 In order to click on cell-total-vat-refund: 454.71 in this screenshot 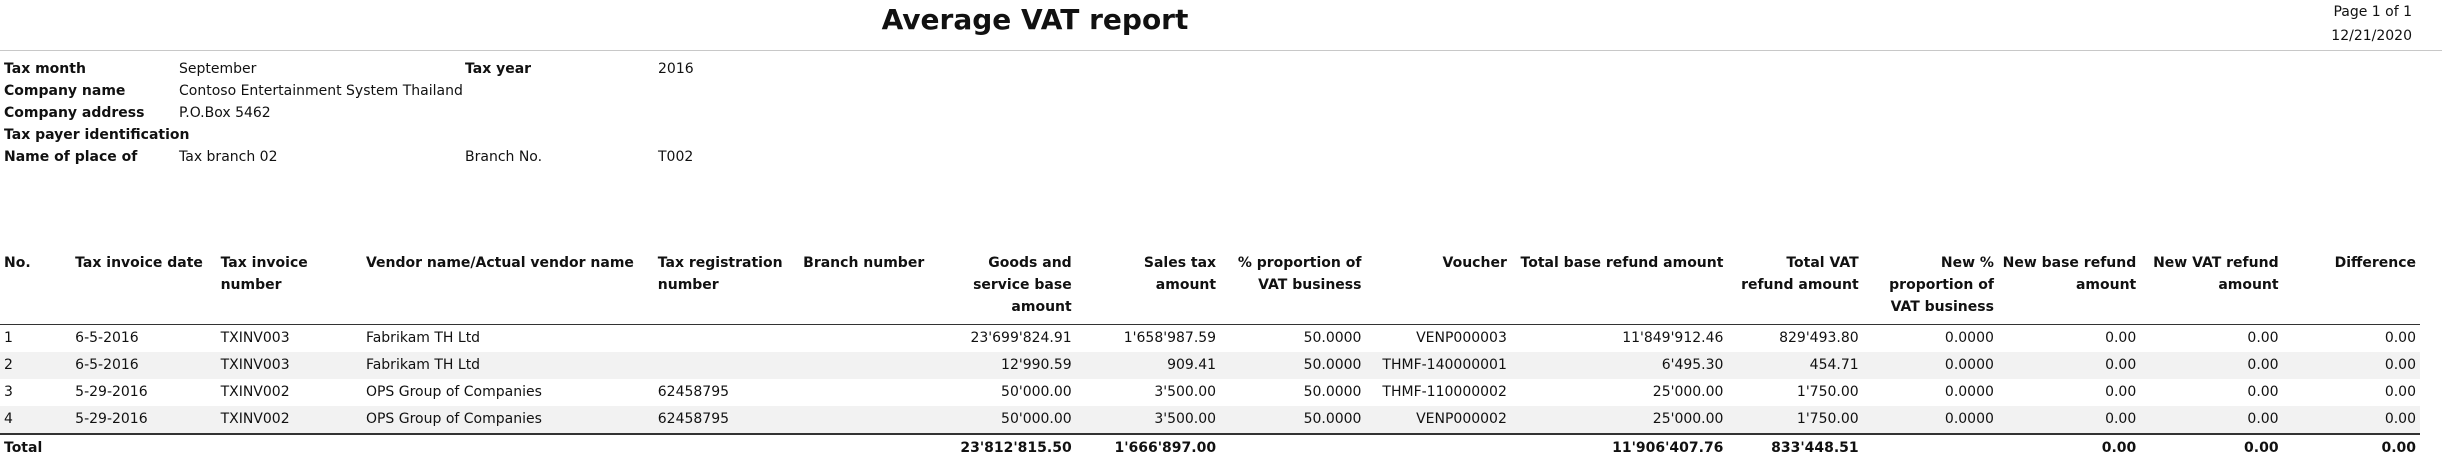, I will do `click(1795, 365)`.